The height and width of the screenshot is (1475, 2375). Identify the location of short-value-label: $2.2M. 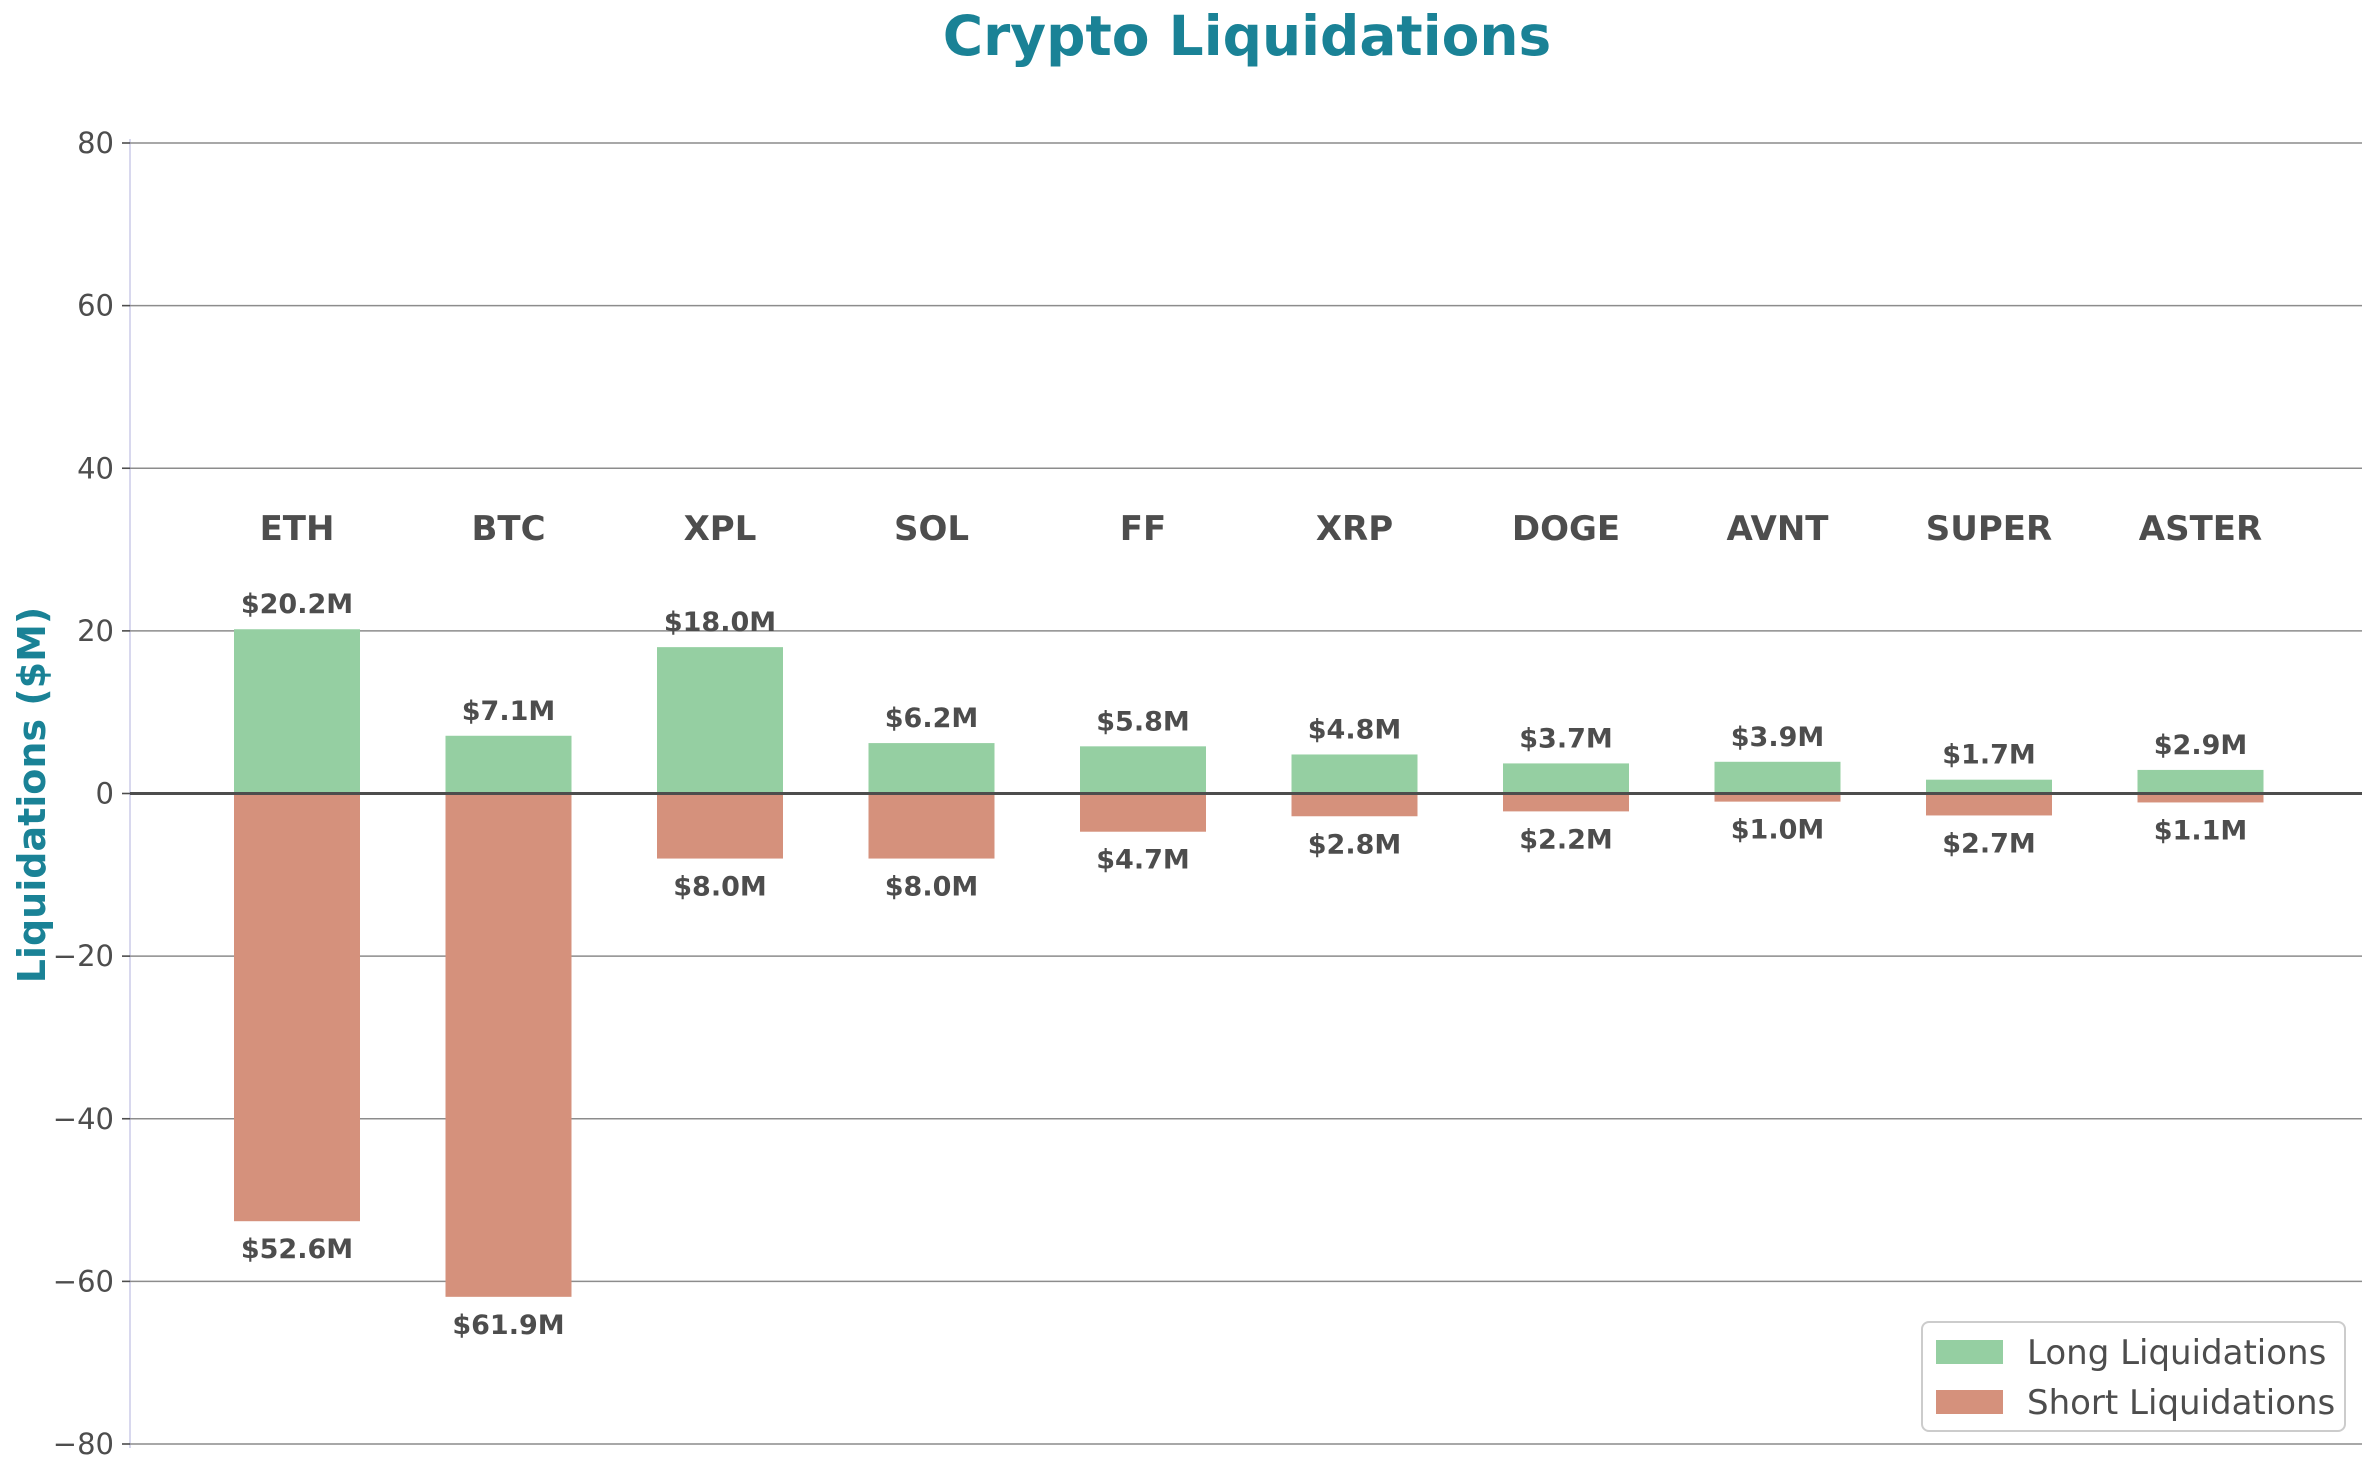
(1566, 839).